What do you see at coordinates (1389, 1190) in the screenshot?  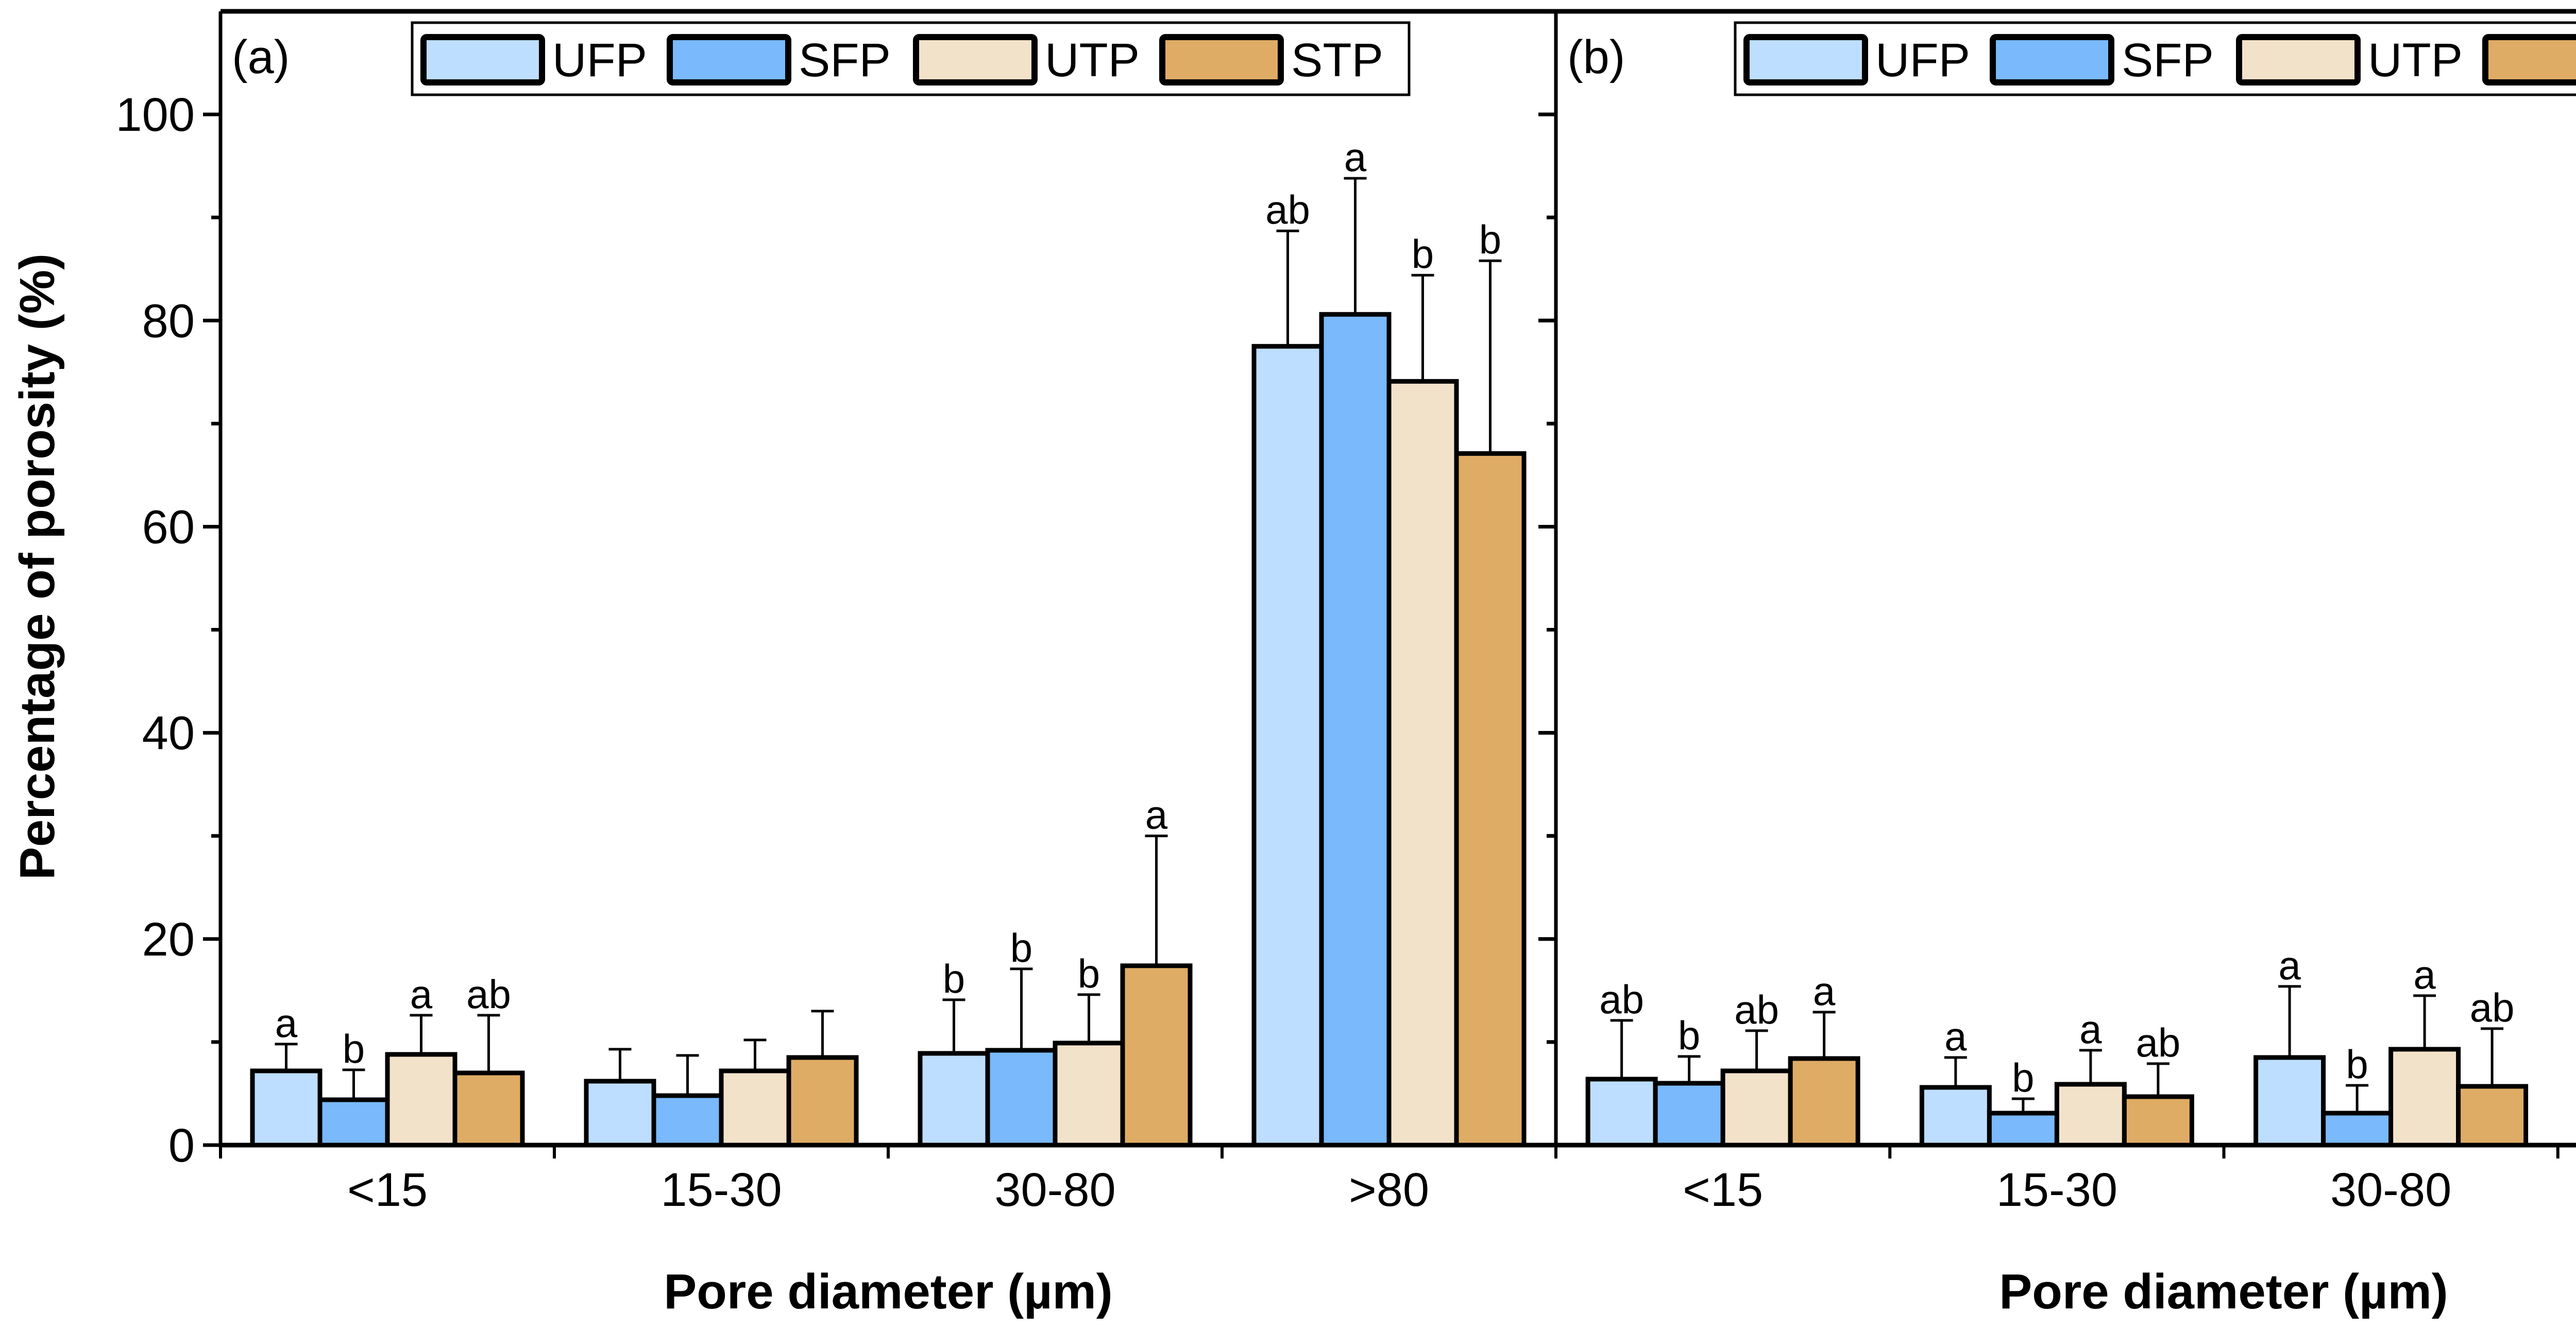 I see `x-tick-label-a-3: >80` at bounding box center [1389, 1190].